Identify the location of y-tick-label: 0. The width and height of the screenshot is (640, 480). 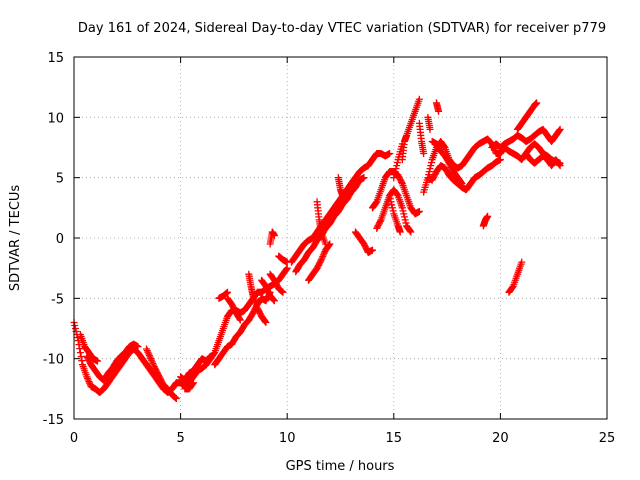
(60, 239).